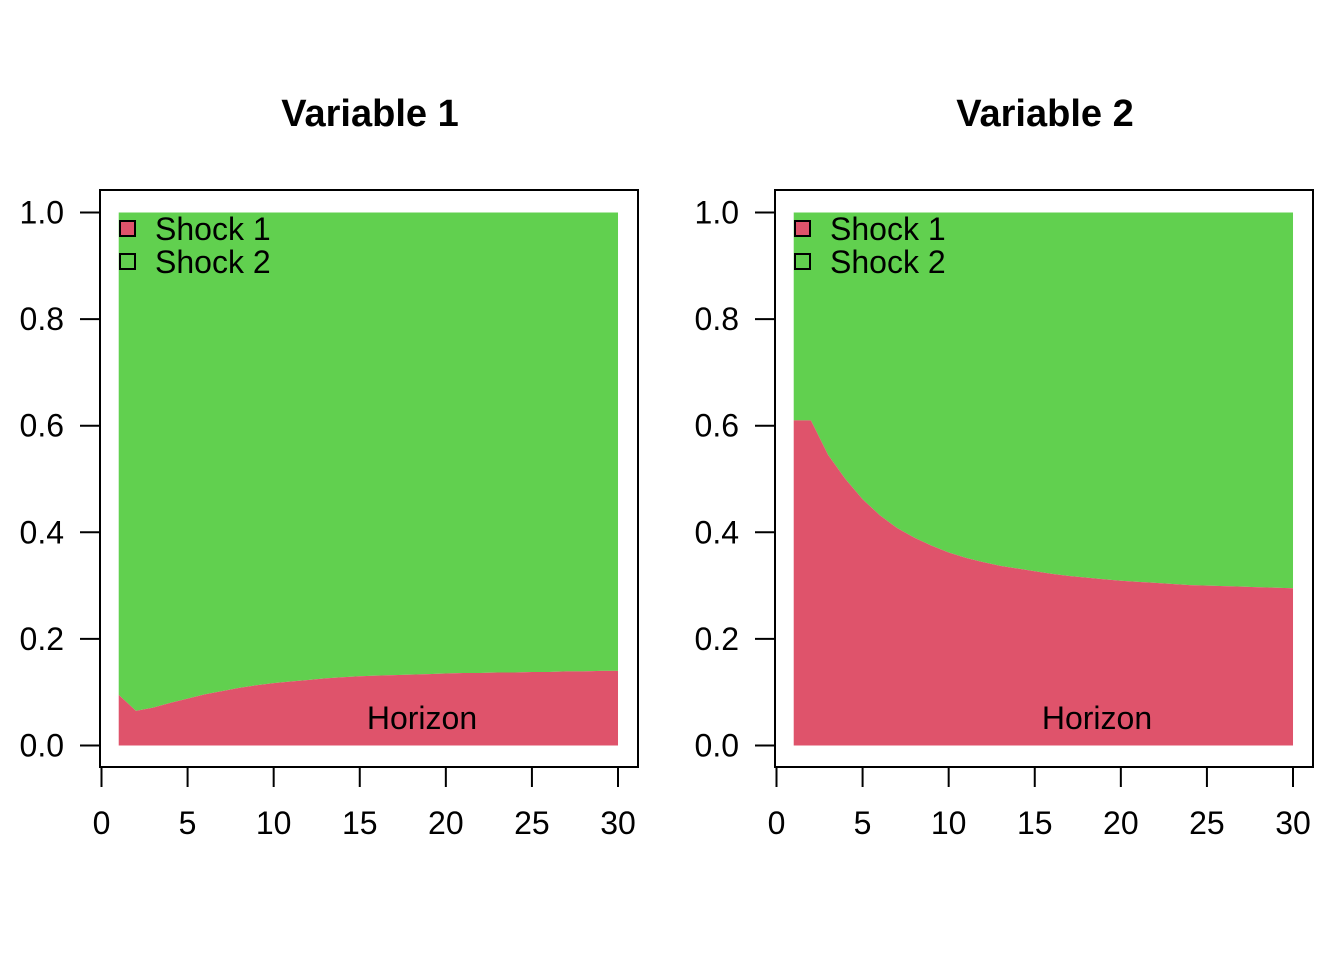 The height and width of the screenshot is (960, 1344). I want to click on panel-title: Variable 1, so click(369, 114).